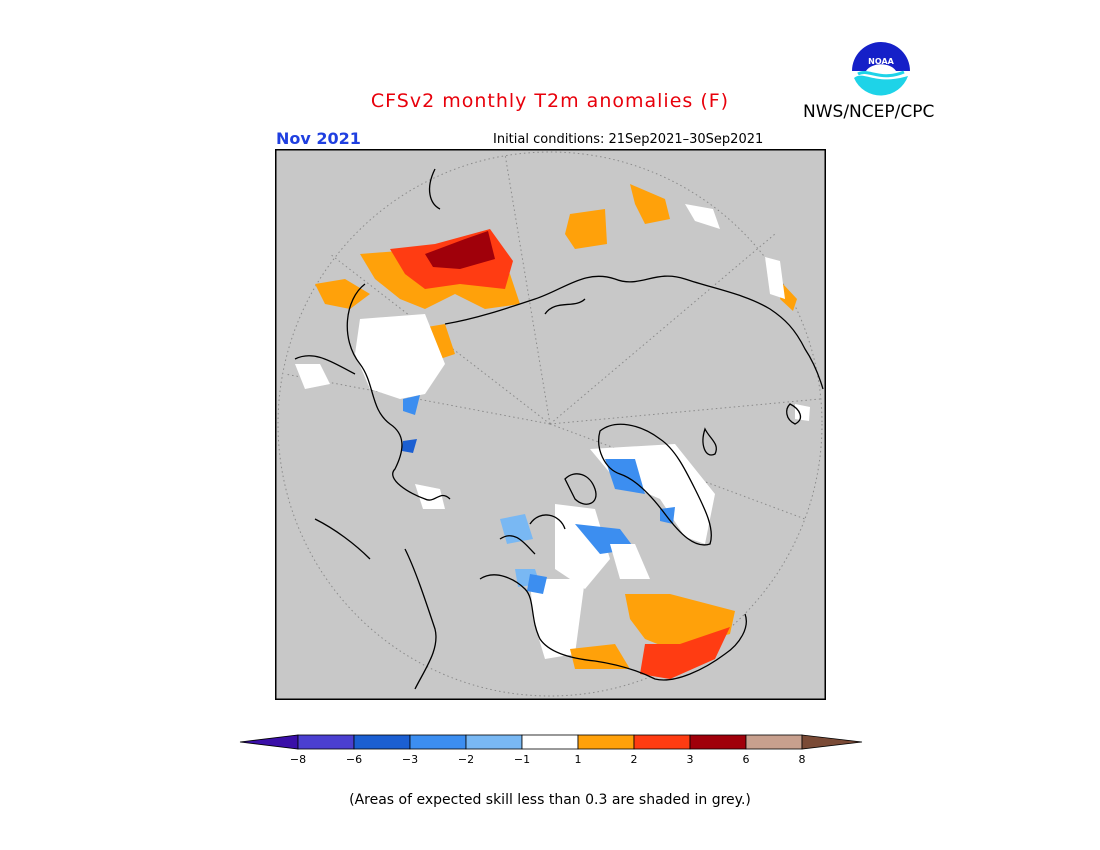 The width and height of the screenshot is (1100, 850). I want to click on canada-arctic-region, so click(575, 581).